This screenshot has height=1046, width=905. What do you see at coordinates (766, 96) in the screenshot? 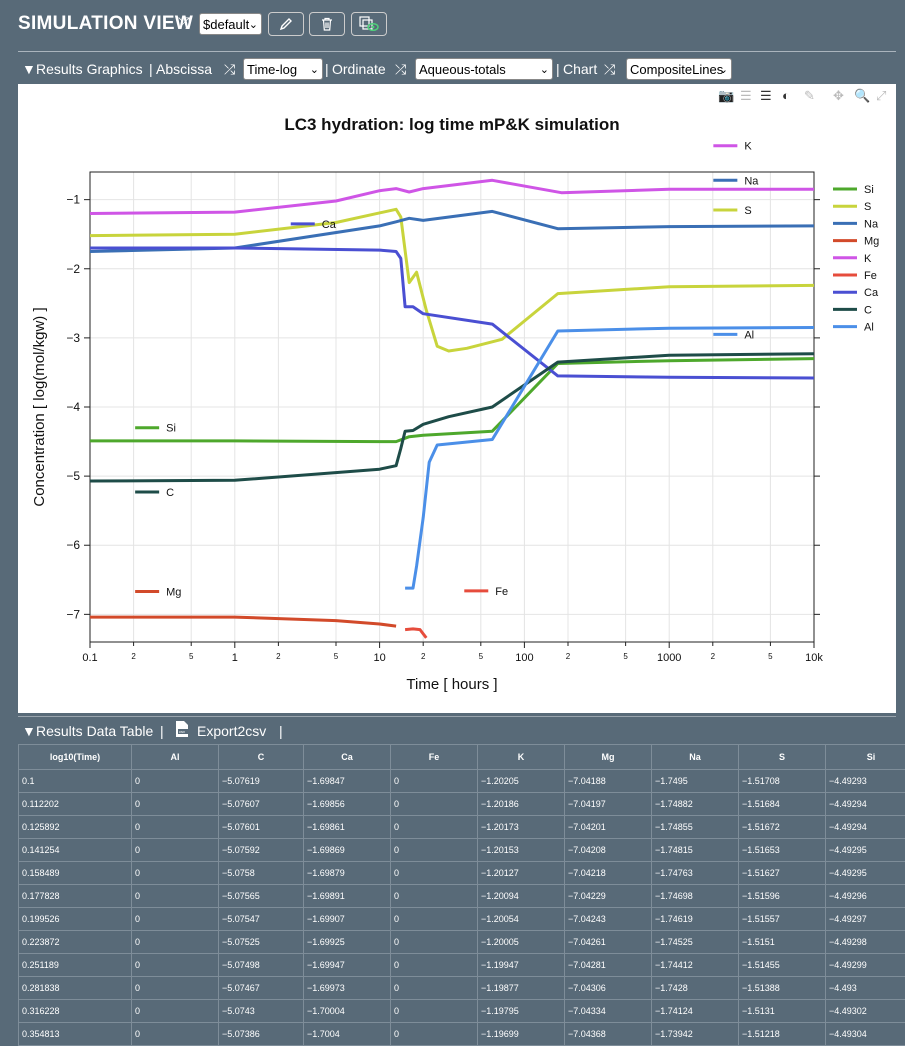
I see `legend-toggle-icon: ☰` at bounding box center [766, 96].